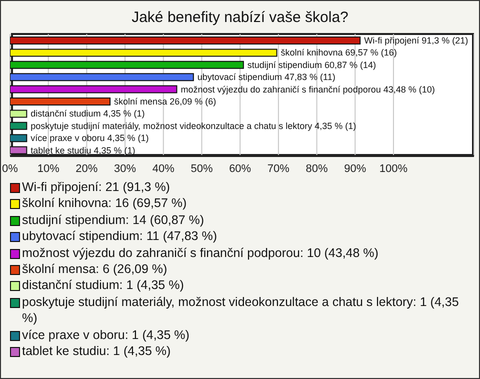  What do you see at coordinates (278, 168) in the screenshot?
I see `x-tick-label: 70%` at bounding box center [278, 168].